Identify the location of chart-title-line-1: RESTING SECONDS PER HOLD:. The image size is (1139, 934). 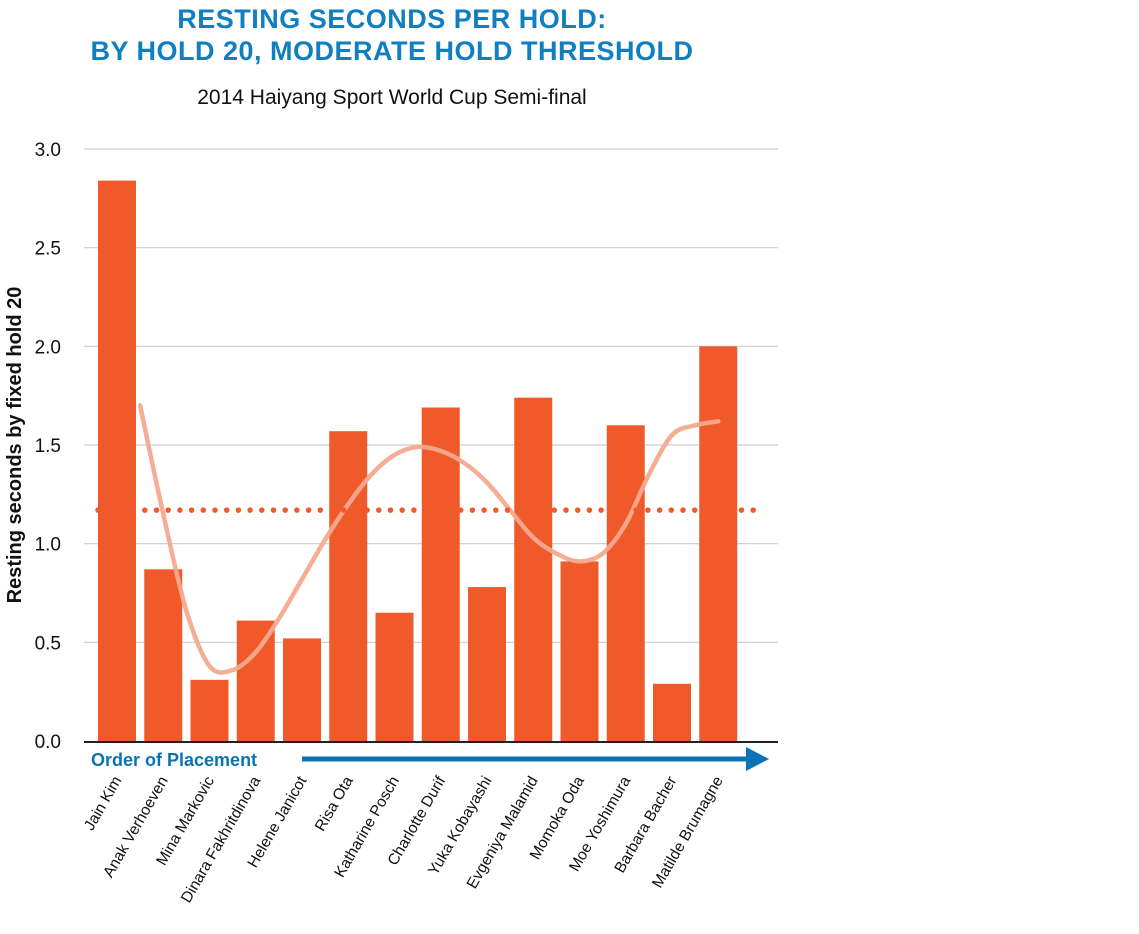
(392, 19).